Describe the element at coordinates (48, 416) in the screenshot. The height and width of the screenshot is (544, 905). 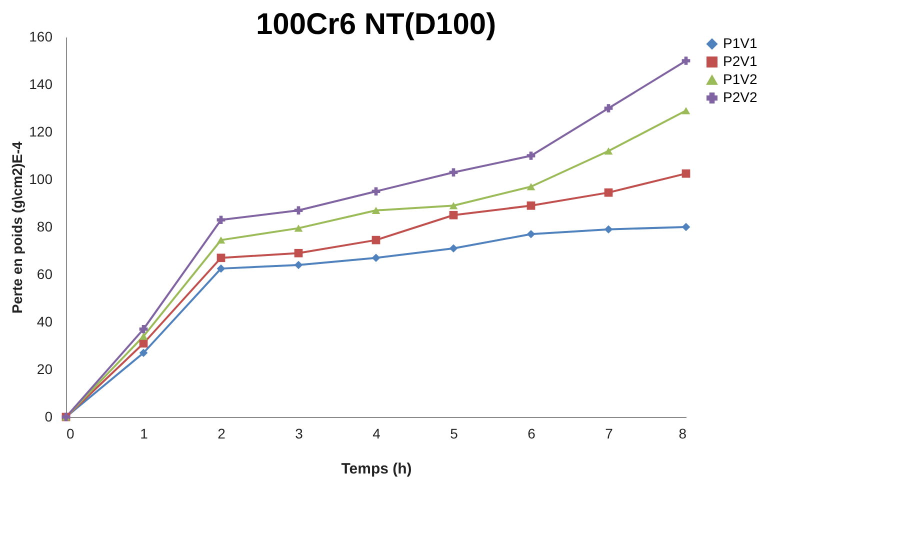
I see `y-tick-label: 0` at that location.